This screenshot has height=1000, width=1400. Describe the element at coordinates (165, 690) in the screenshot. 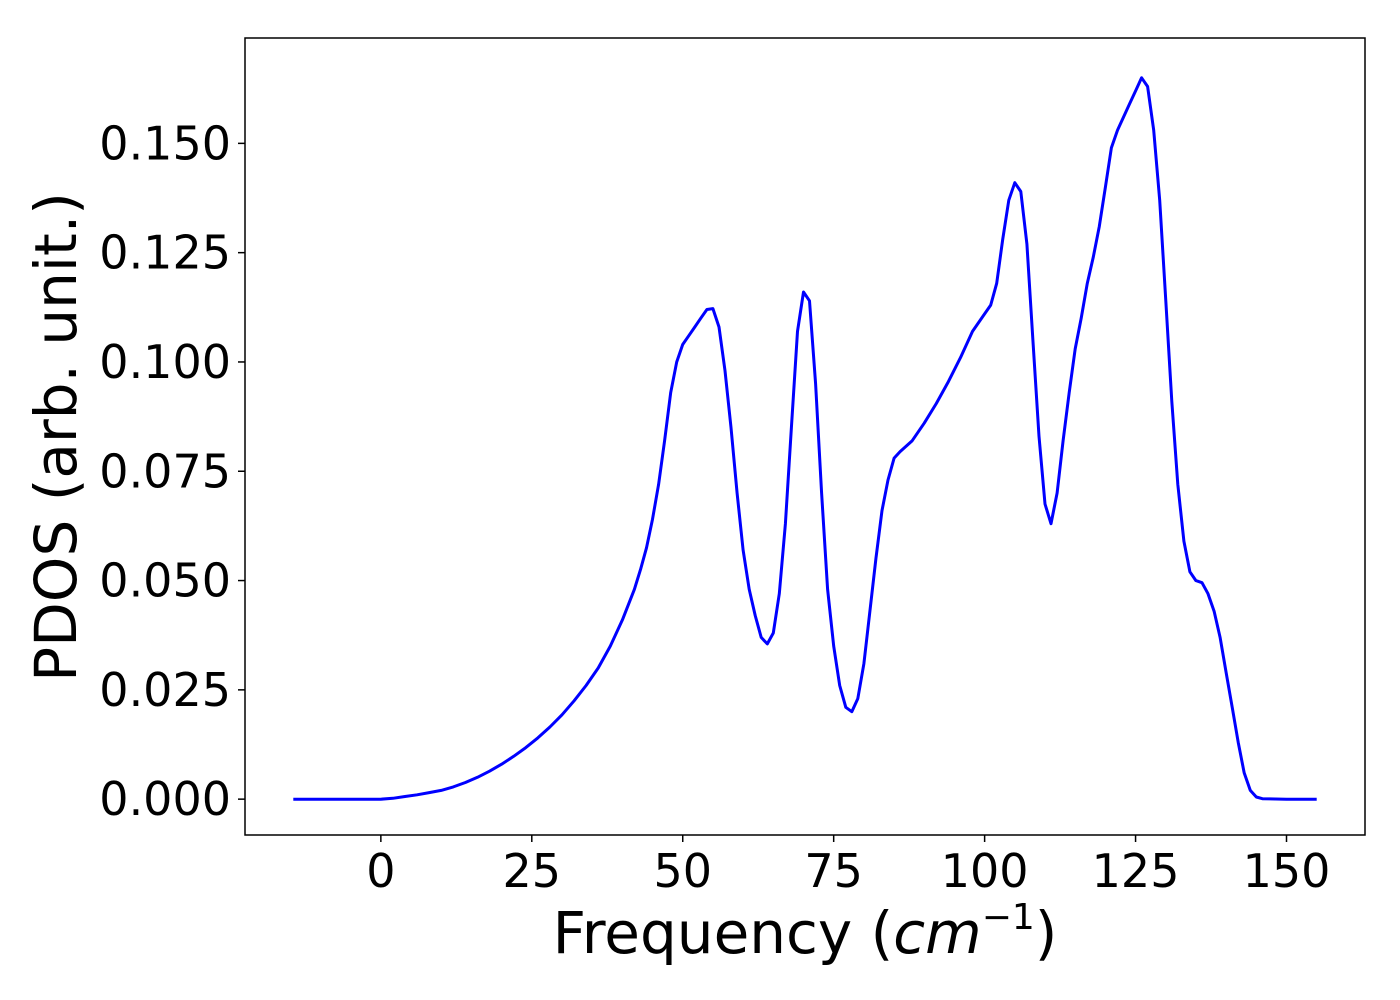

I see `y-tick-label: 0.025` at that location.